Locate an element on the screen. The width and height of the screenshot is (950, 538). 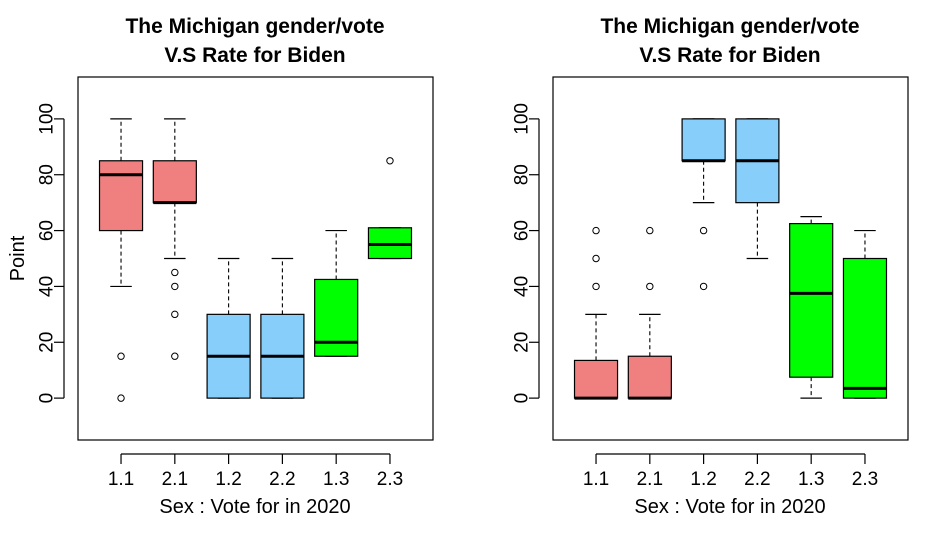
y-axis-label: Point is located at coordinates (18, 258).